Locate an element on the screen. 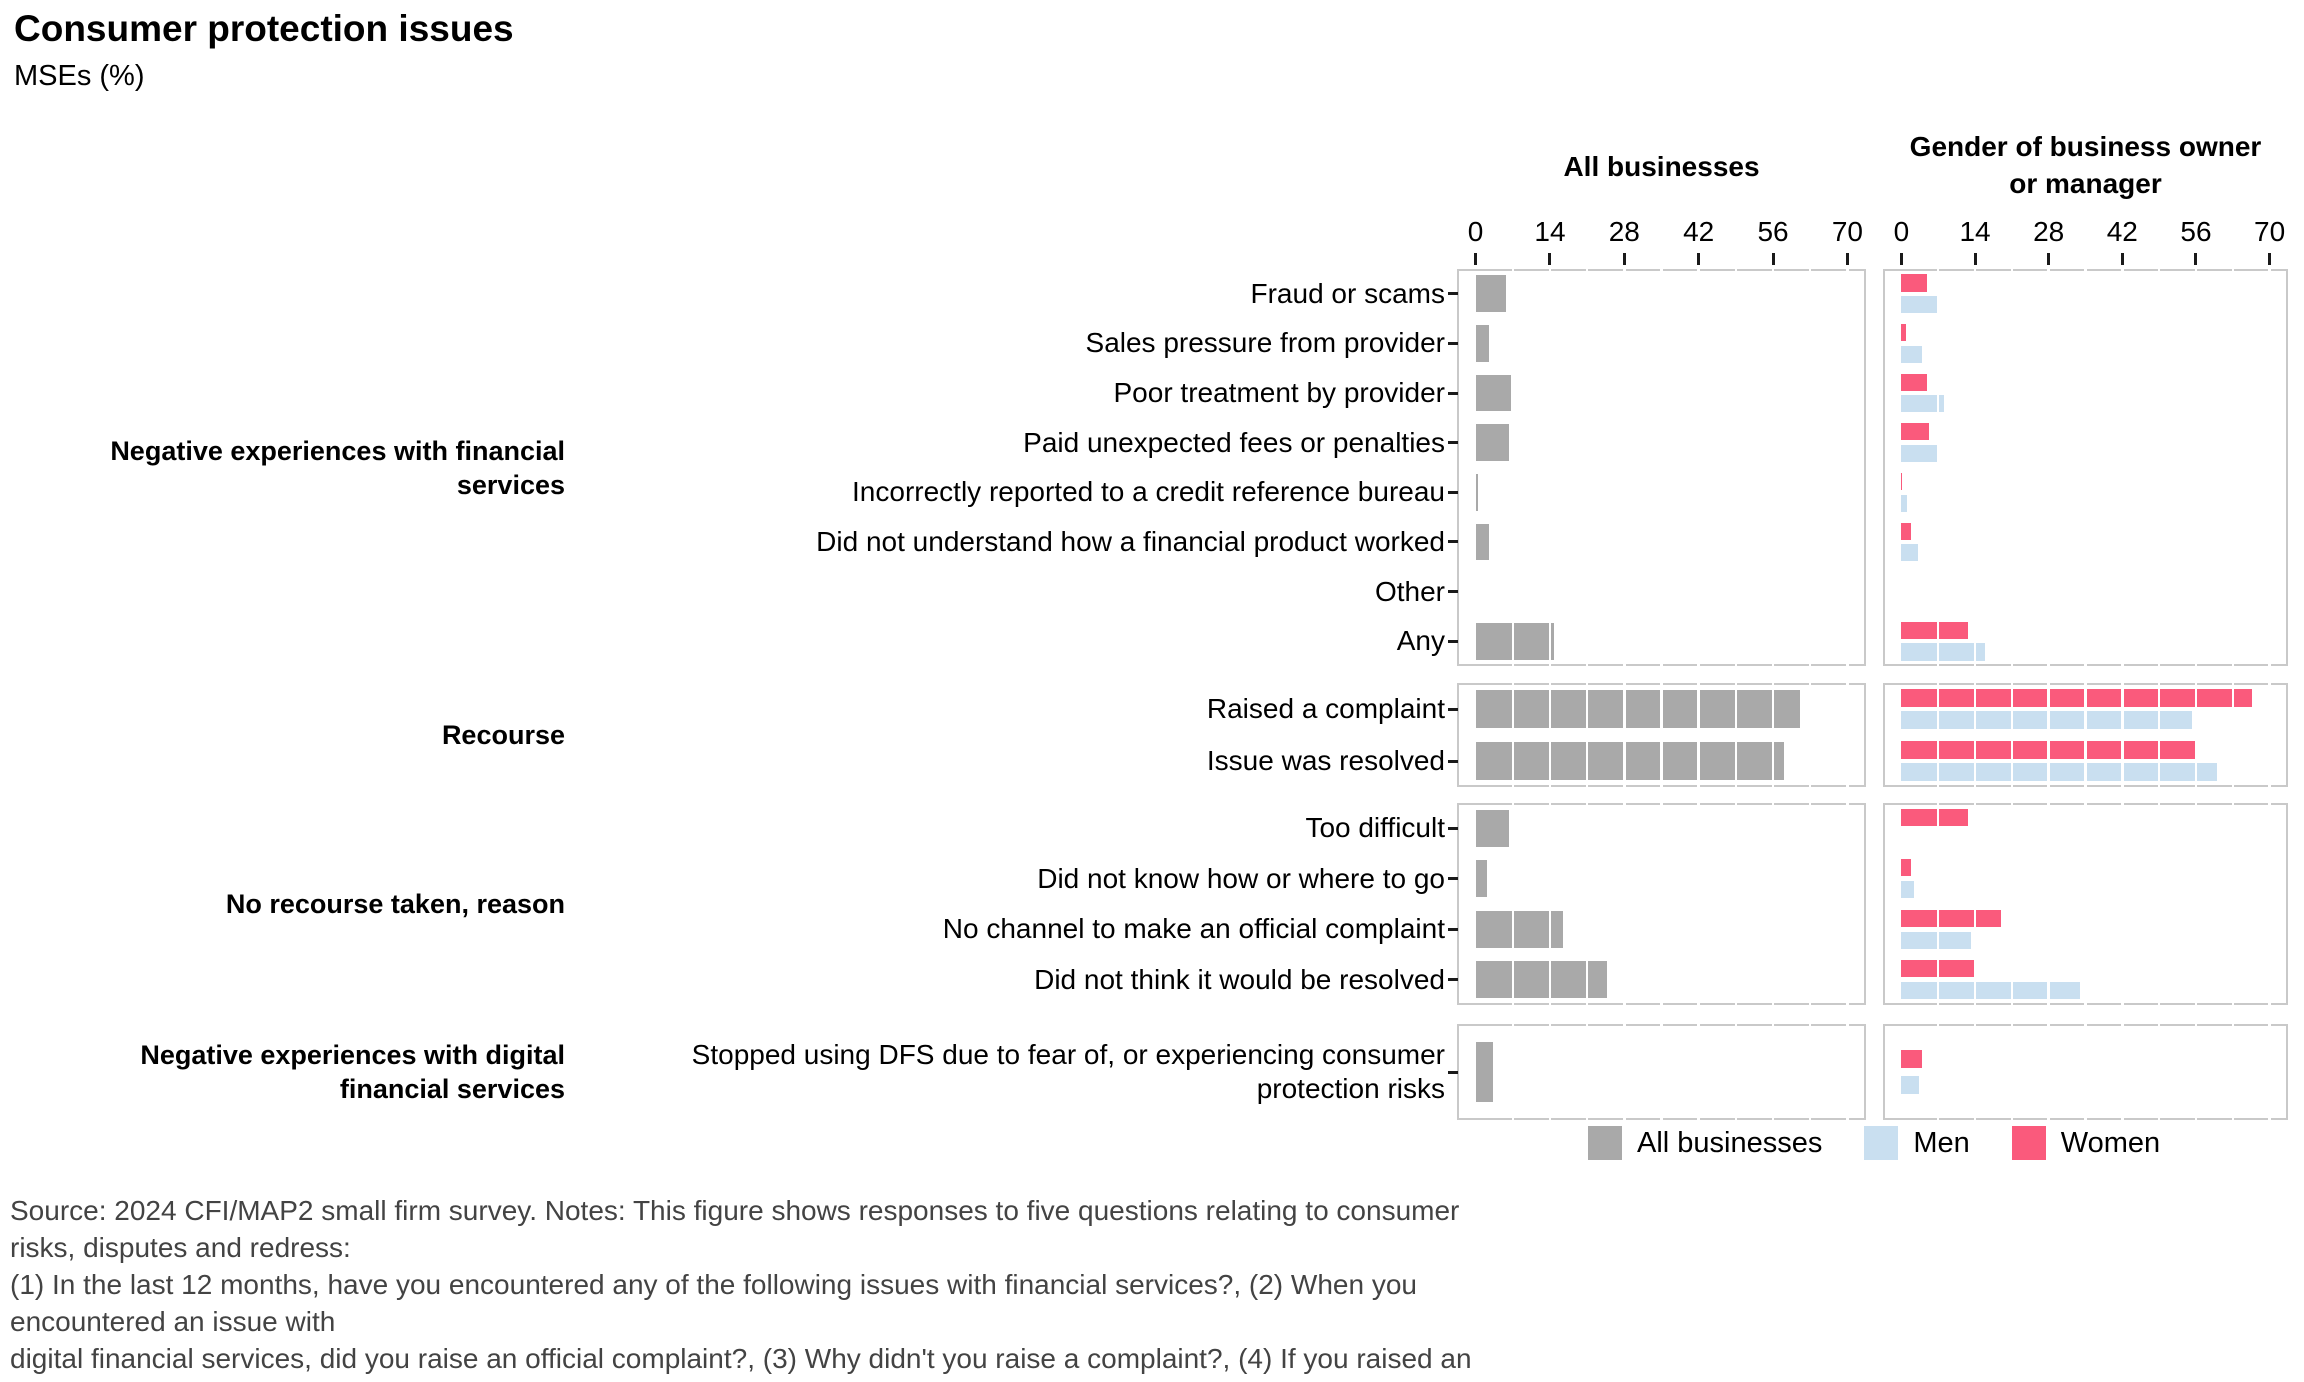 Image resolution: width=2304 pixels, height=1382 pixels. x-axis-tick-label: 0 is located at coordinates (1475, 231).